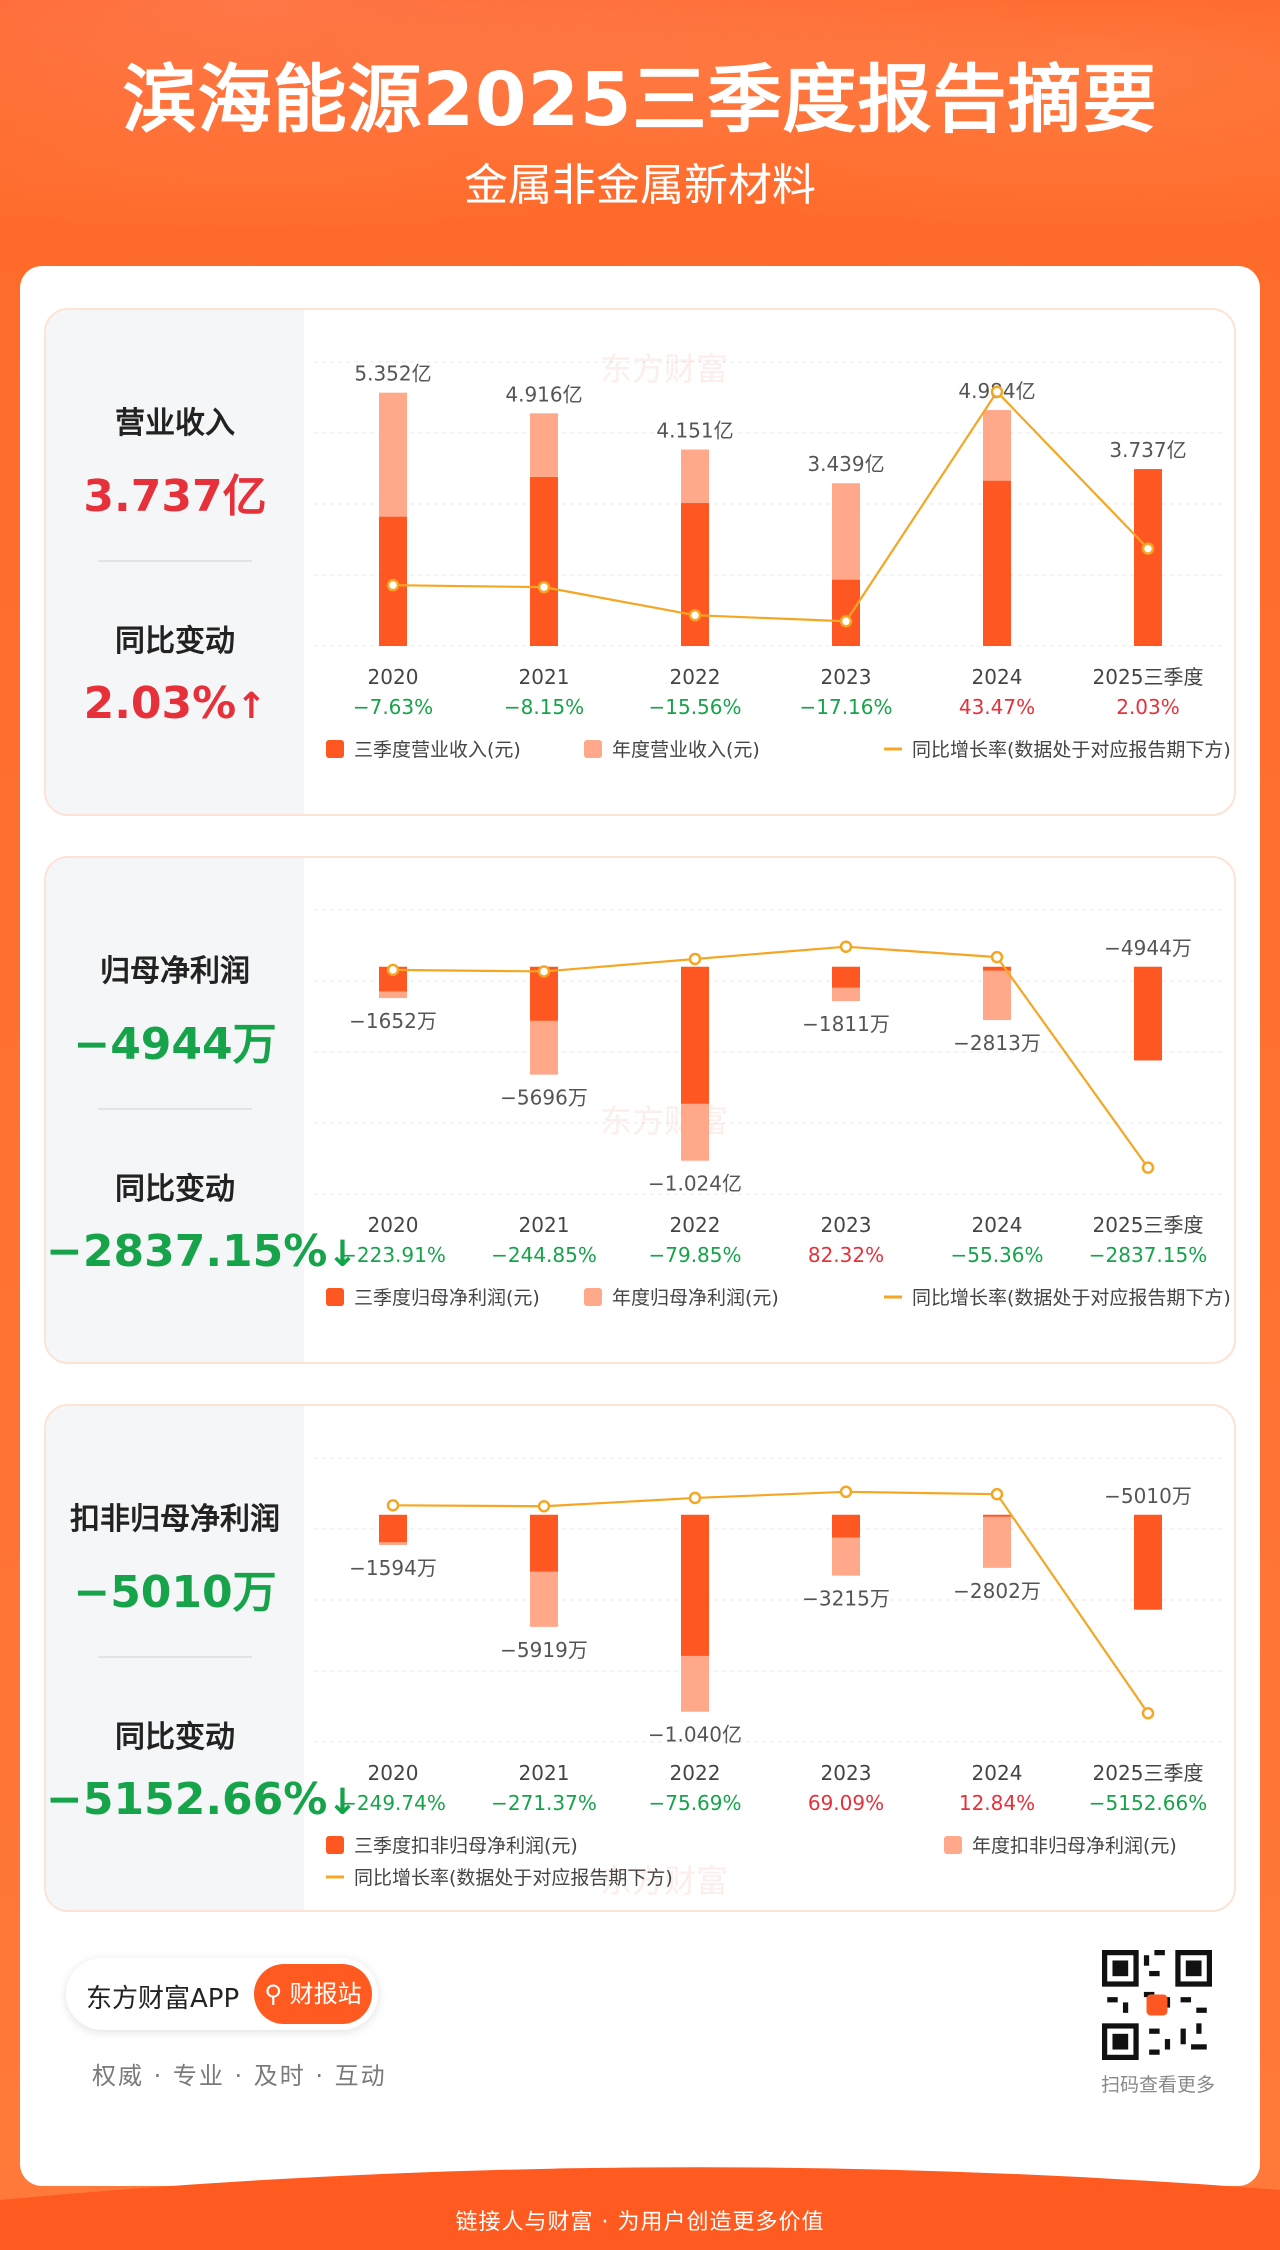 The width and height of the screenshot is (1280, 2250). Describe the element at coordinates (997, 707) in the screenshot. I see `growth-label: 43.47%` at that location.